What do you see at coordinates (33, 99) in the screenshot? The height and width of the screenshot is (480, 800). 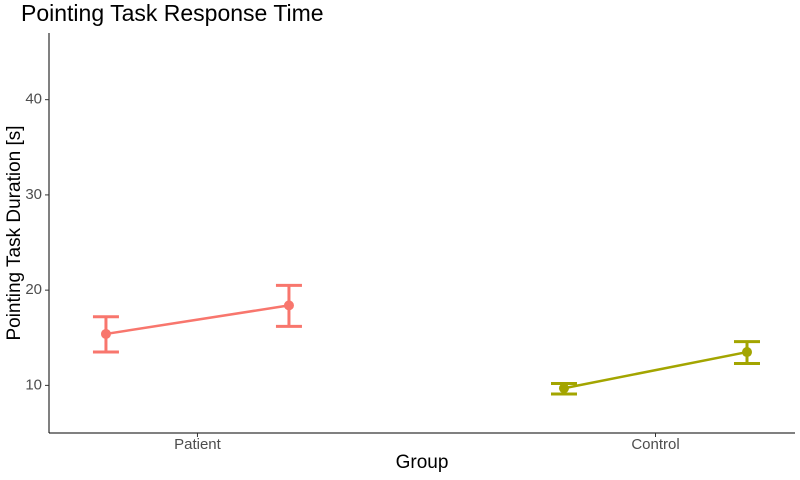 I see `y-tick-label: 40` at bounding box center [33, 99].